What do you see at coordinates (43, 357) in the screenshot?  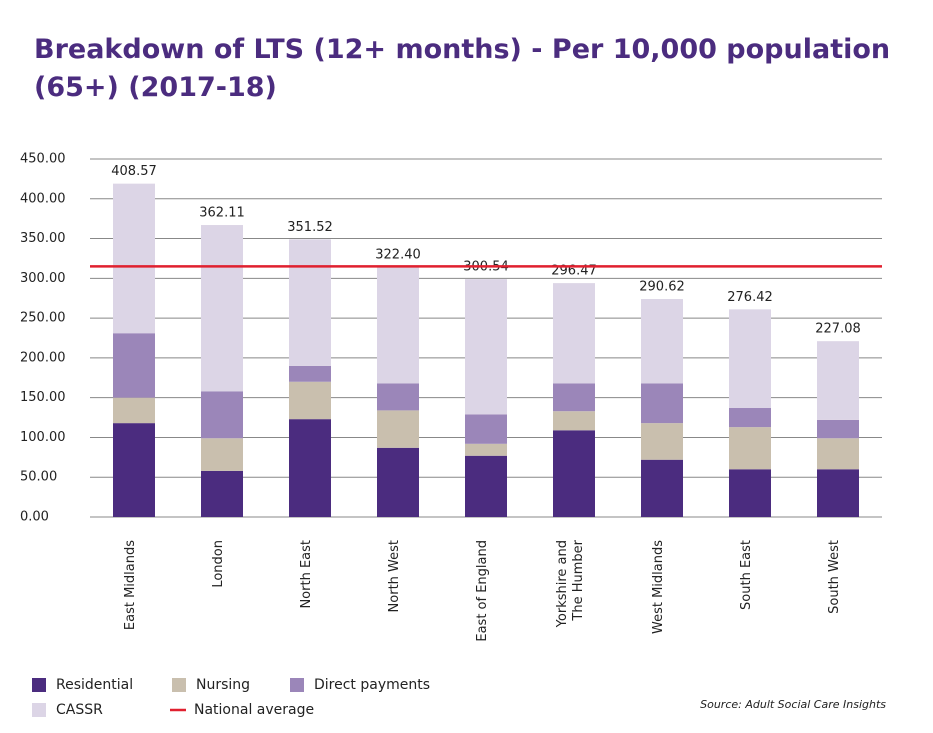 I see `y-tick-label: 200.00` at bounding box center [43, 357].